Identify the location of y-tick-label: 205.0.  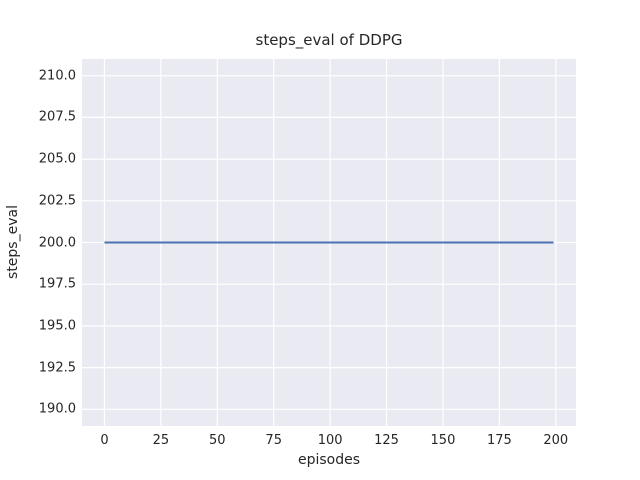
(57, 159).